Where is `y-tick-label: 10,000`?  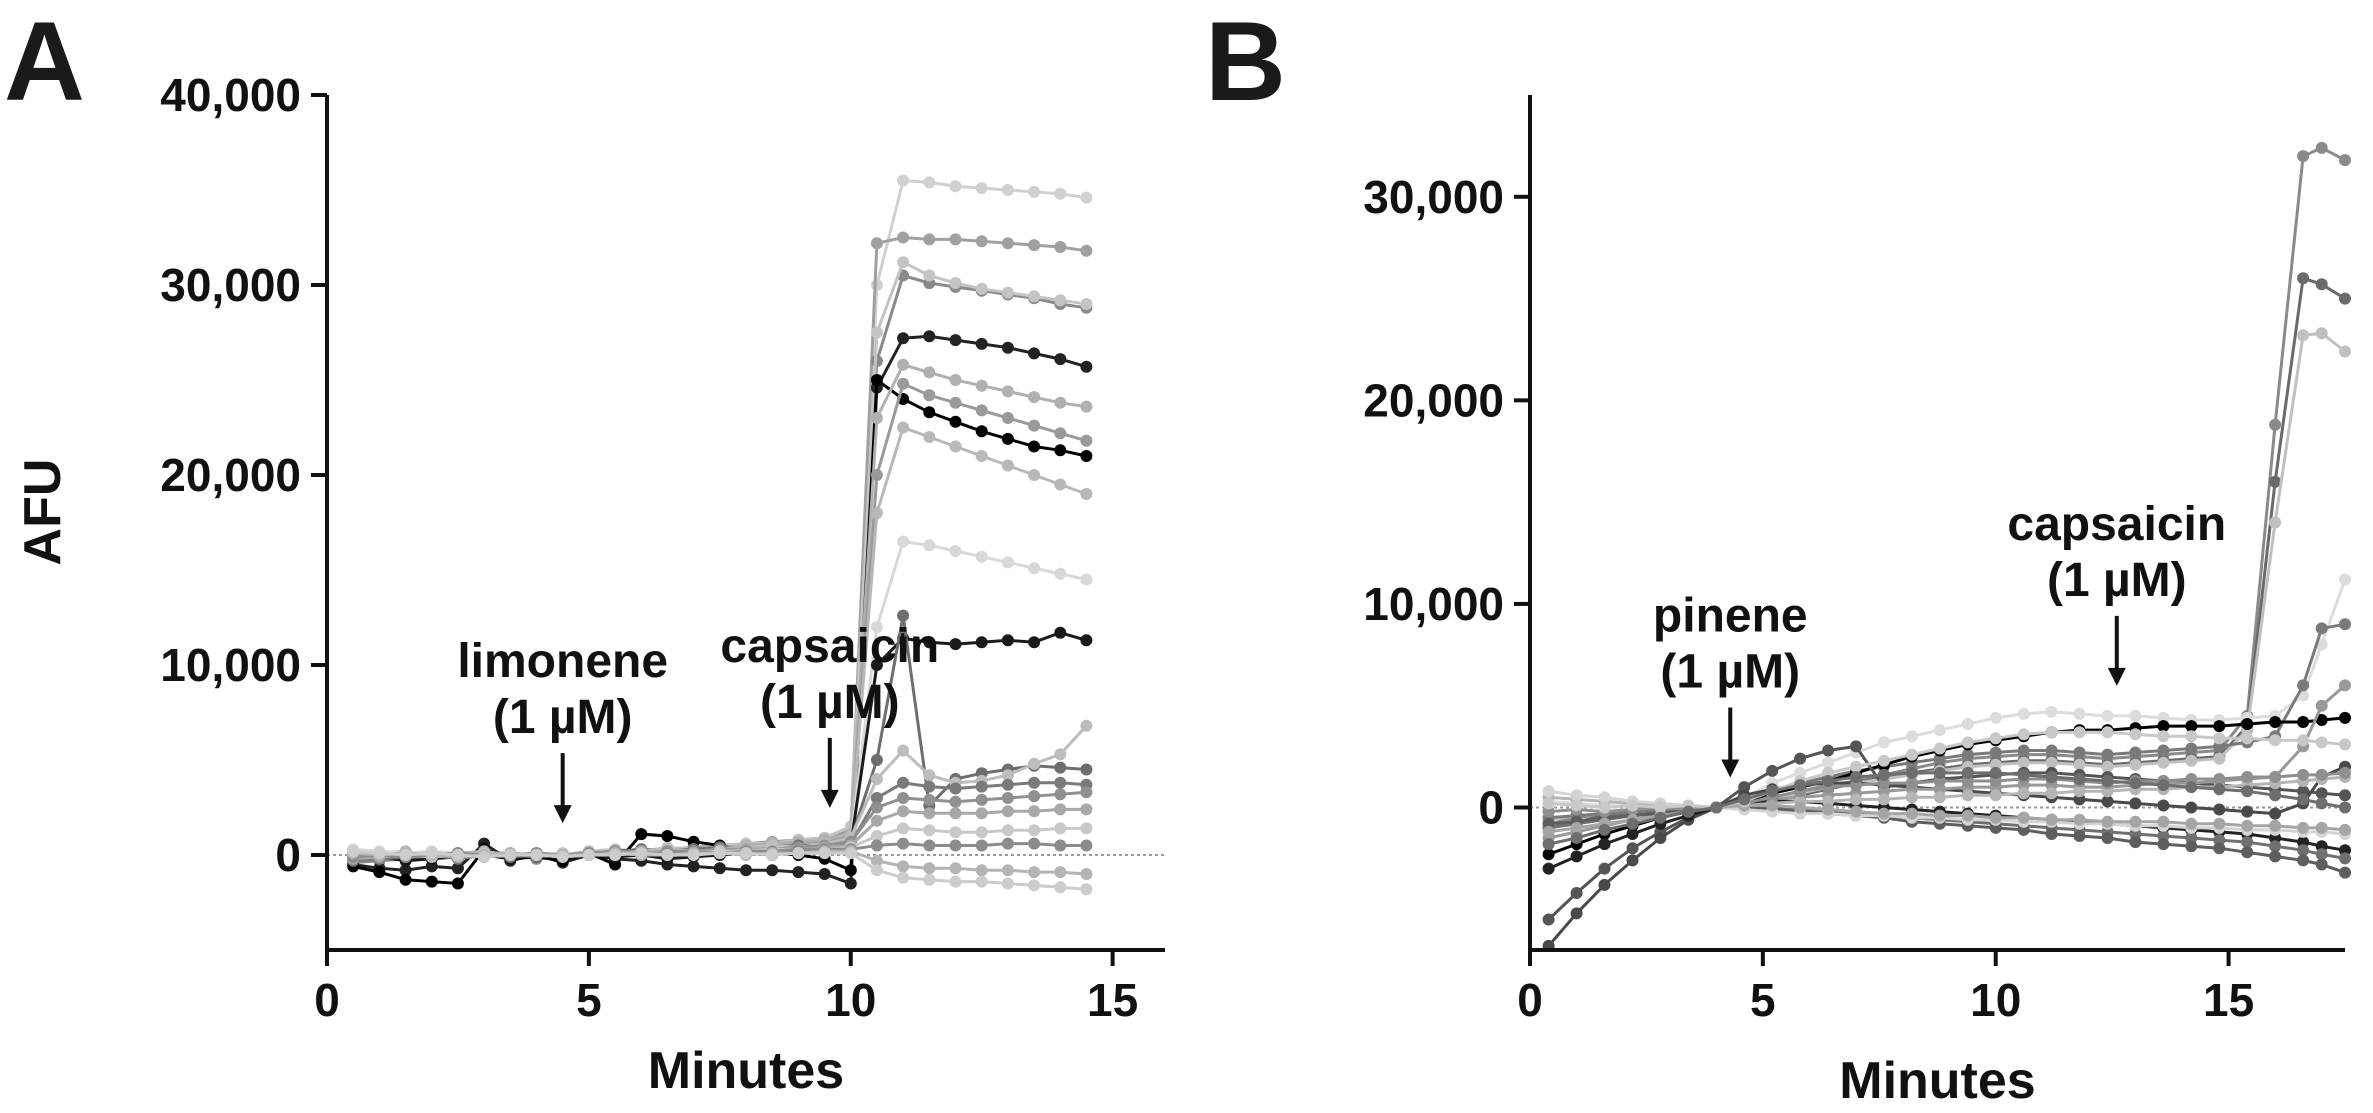 y-tick-label: 10,000 is located at coordinates (1433, 604).